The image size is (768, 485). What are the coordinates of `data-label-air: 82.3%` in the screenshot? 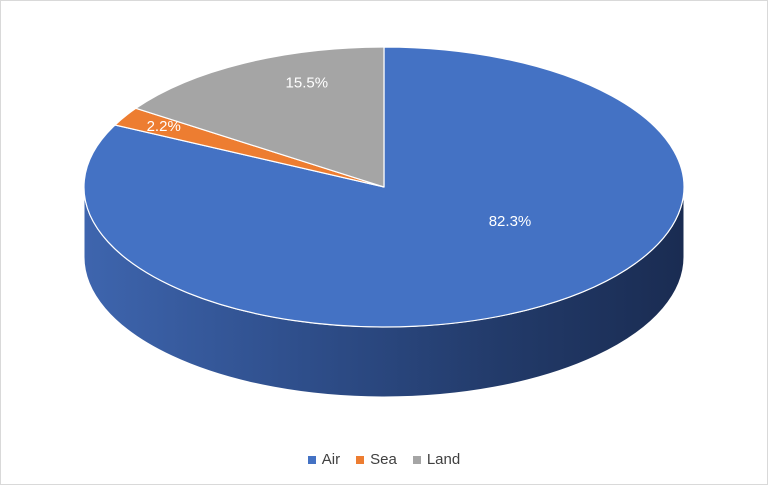 It's located at (510, 221).